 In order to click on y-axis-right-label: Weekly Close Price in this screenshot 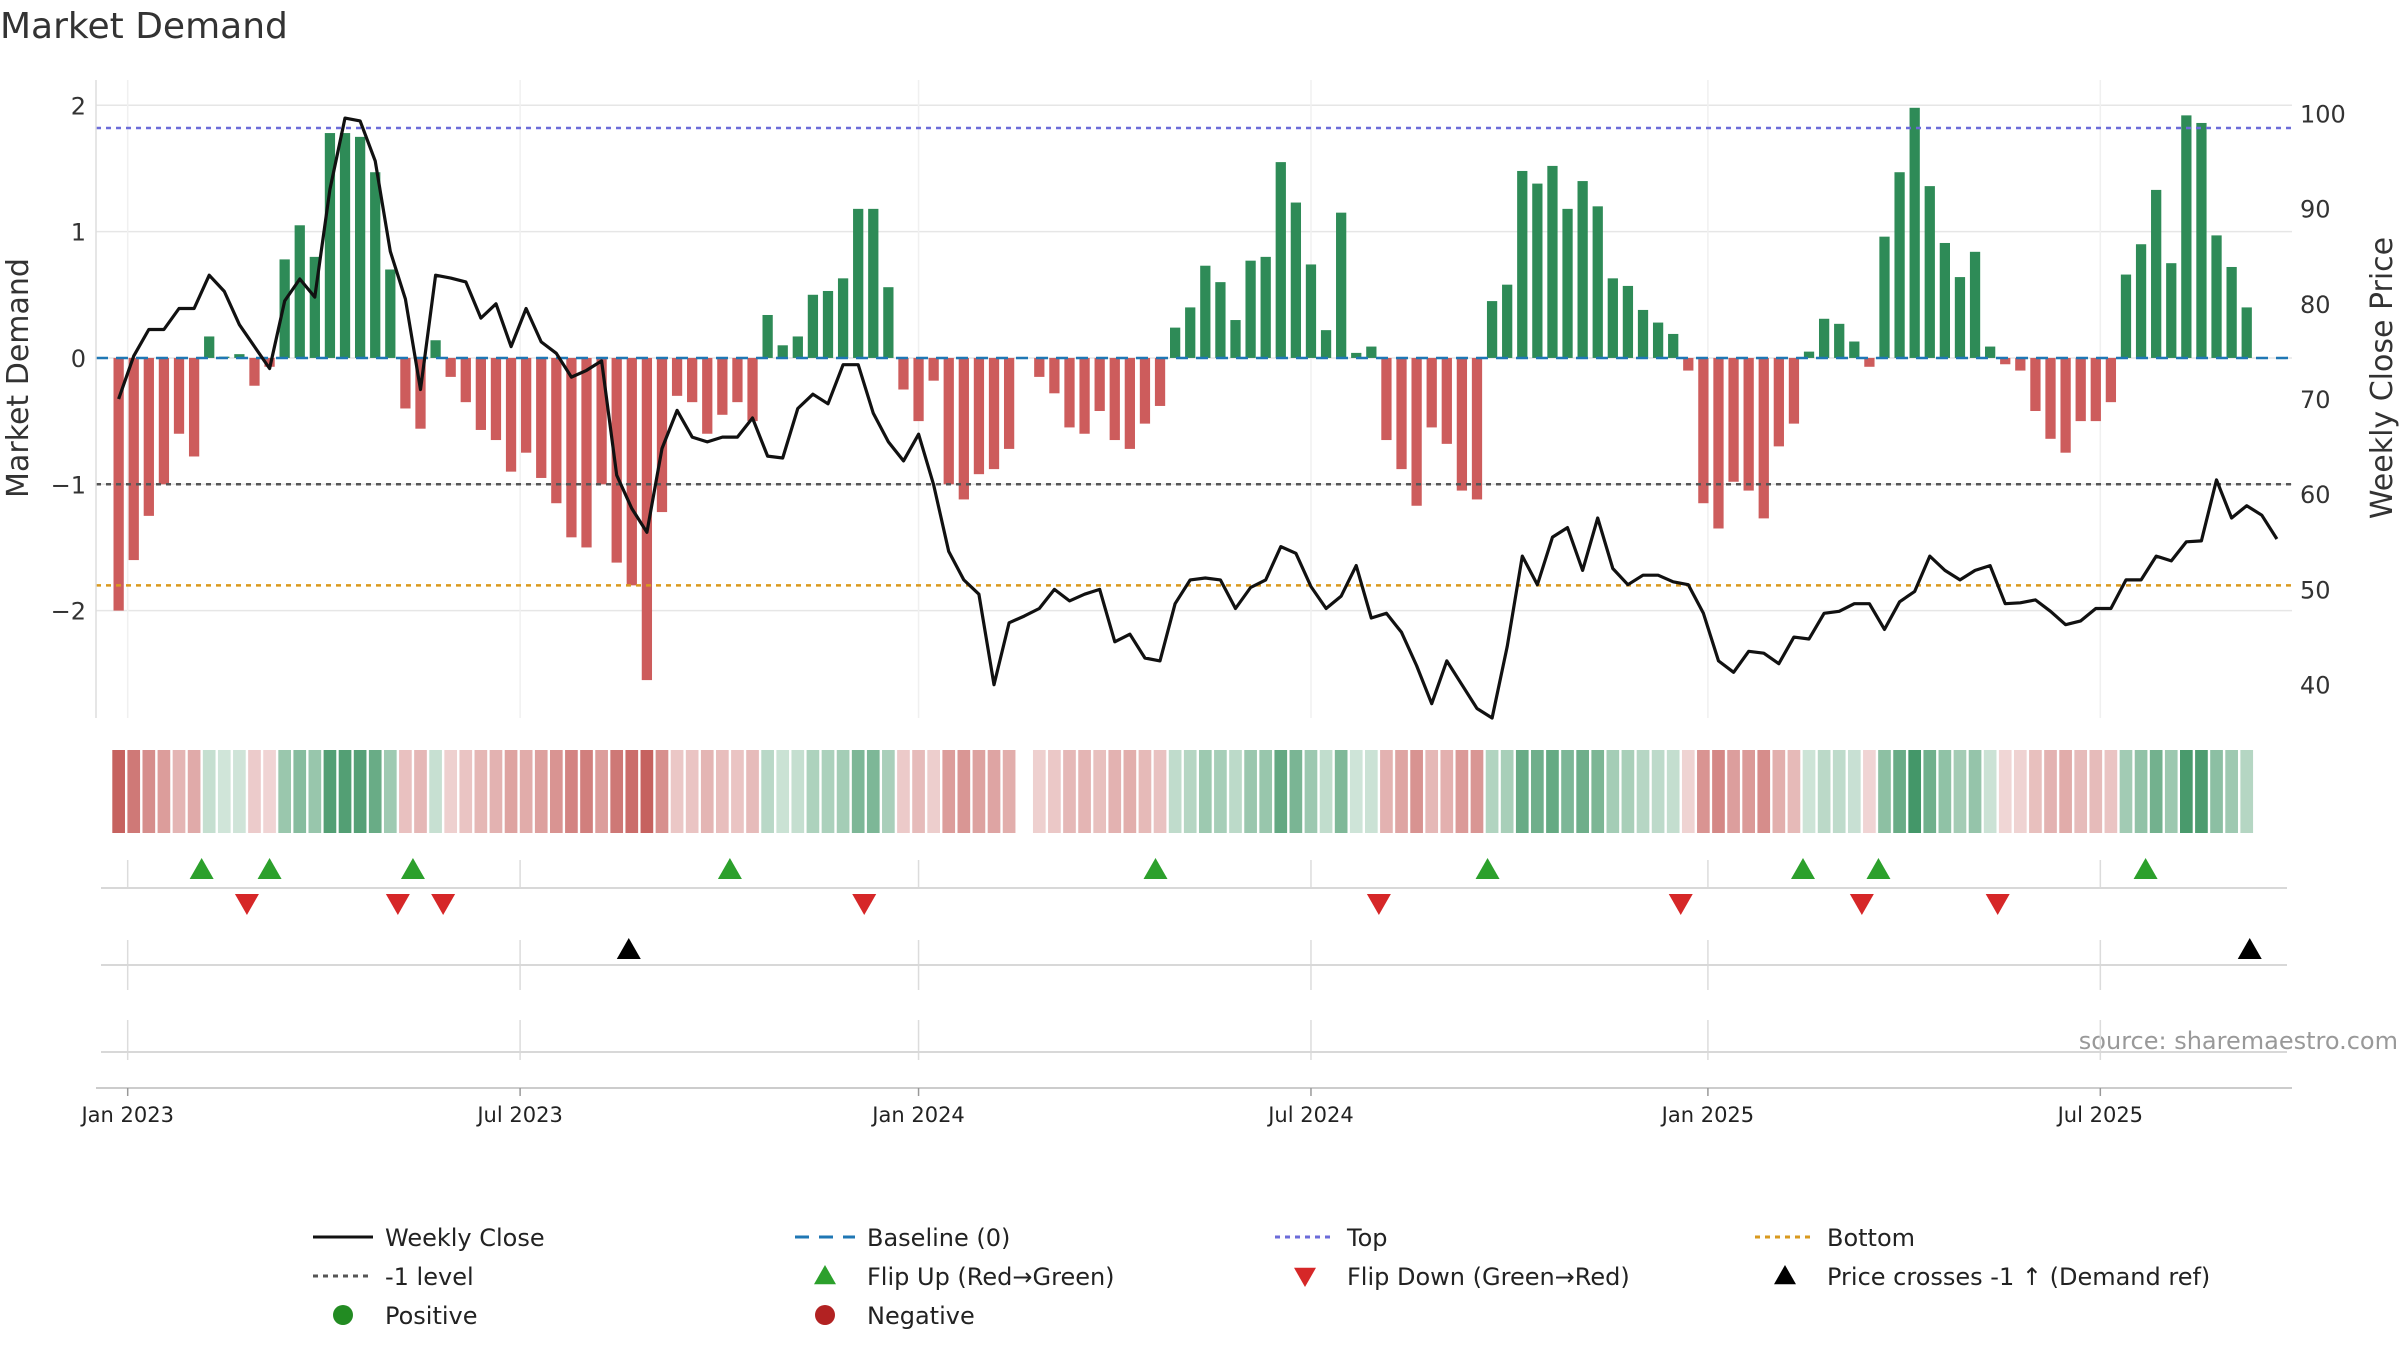, I will do `click(2382, 378)`.